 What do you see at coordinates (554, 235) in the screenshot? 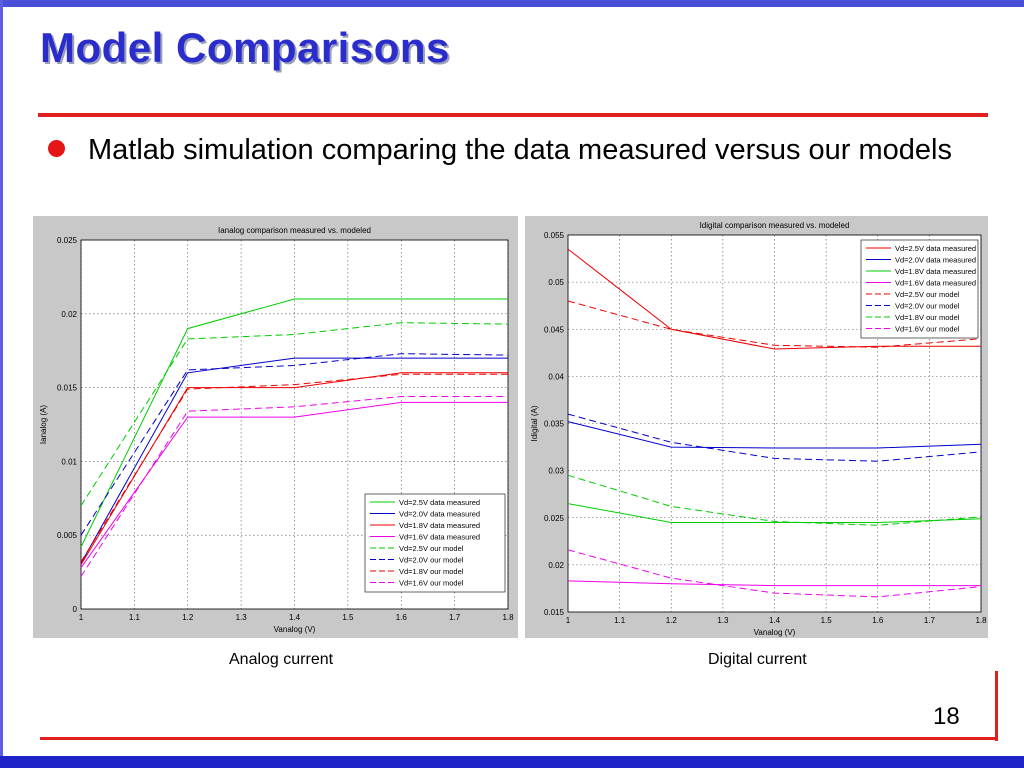
I see `y-tick-label: 0.055` at bounding box center [554, 235].